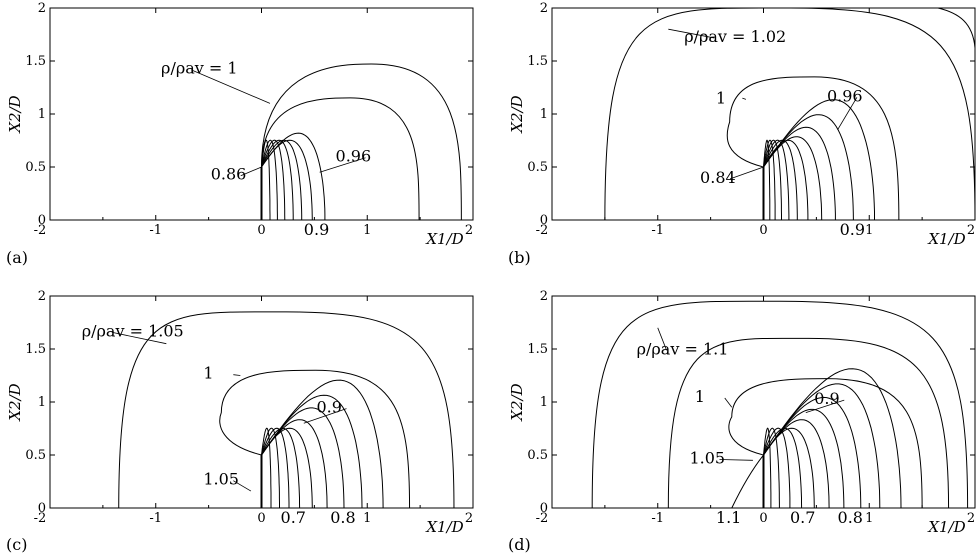  I want to click on panel-label: (c), so click(16, 544).